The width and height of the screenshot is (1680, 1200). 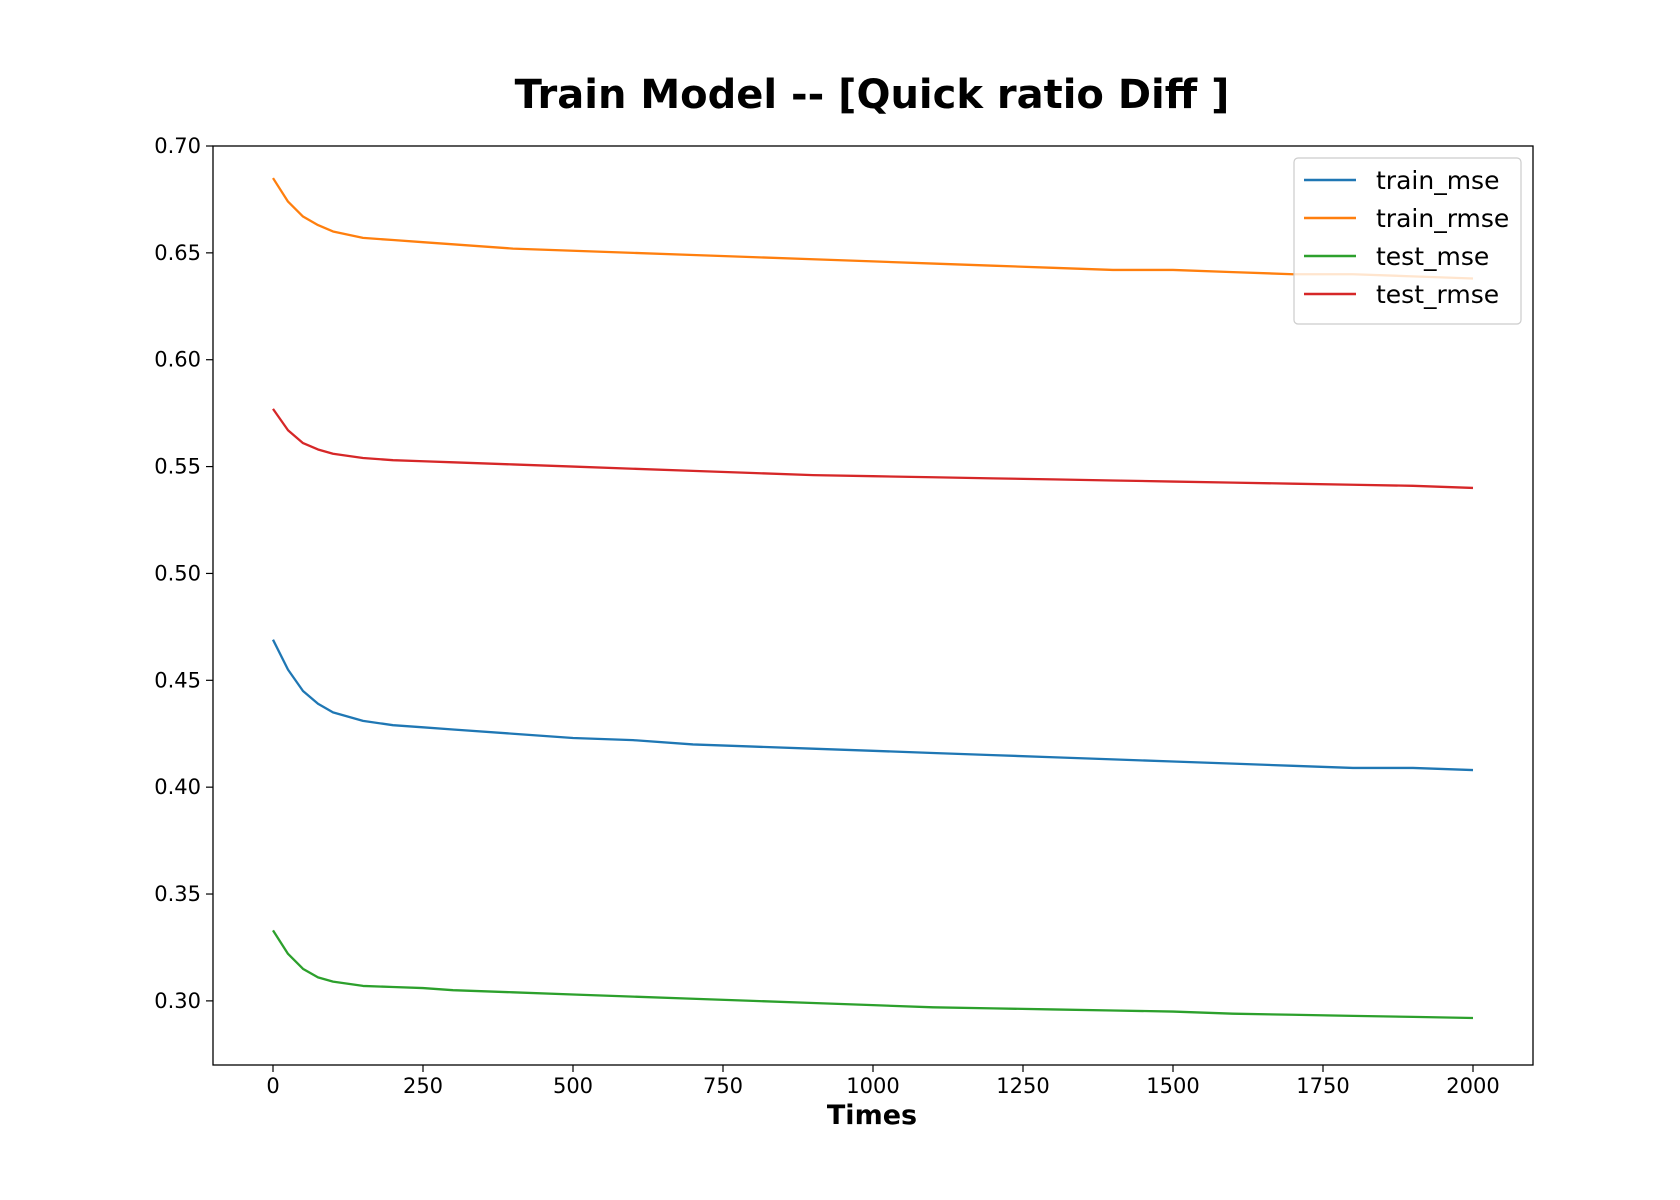 I want to click on y-tick-label: 0.45, so click(x=177, y=680).